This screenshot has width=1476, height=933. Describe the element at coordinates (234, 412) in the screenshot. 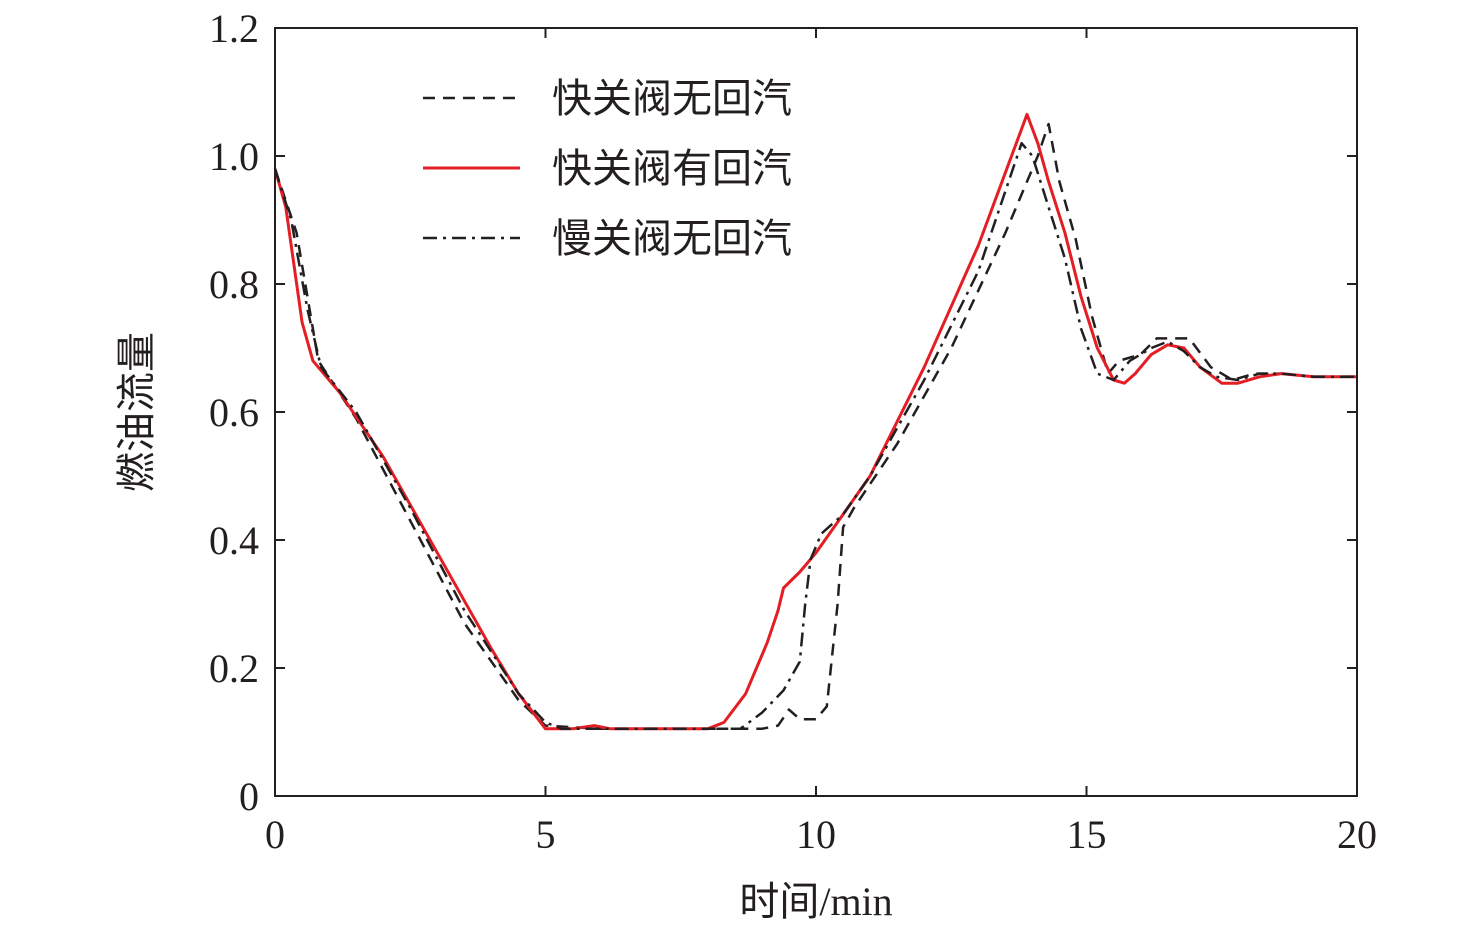

I see `y-tick-label: 0.6` at that location.